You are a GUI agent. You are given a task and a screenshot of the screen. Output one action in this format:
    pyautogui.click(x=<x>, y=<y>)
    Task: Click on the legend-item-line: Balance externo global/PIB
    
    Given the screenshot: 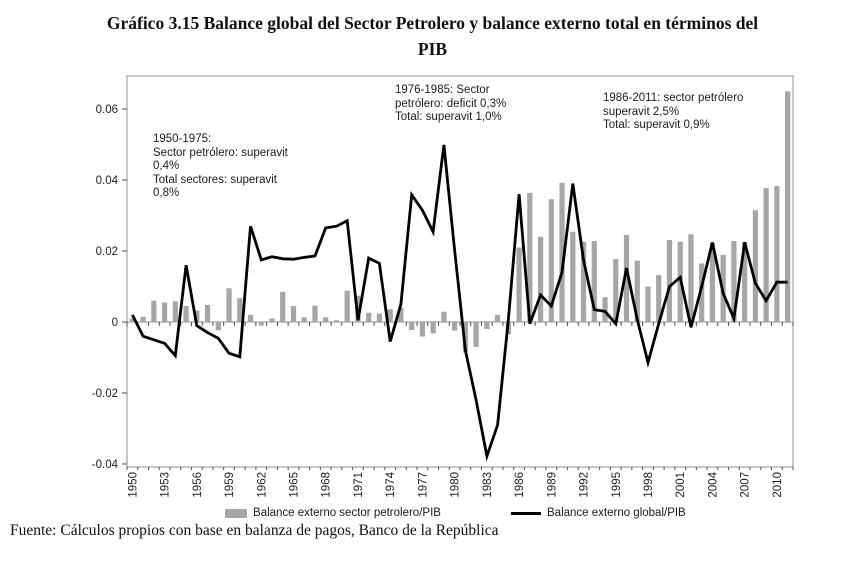 What is the action you would take?
    pyautogui.click(x=598, y=513)
    